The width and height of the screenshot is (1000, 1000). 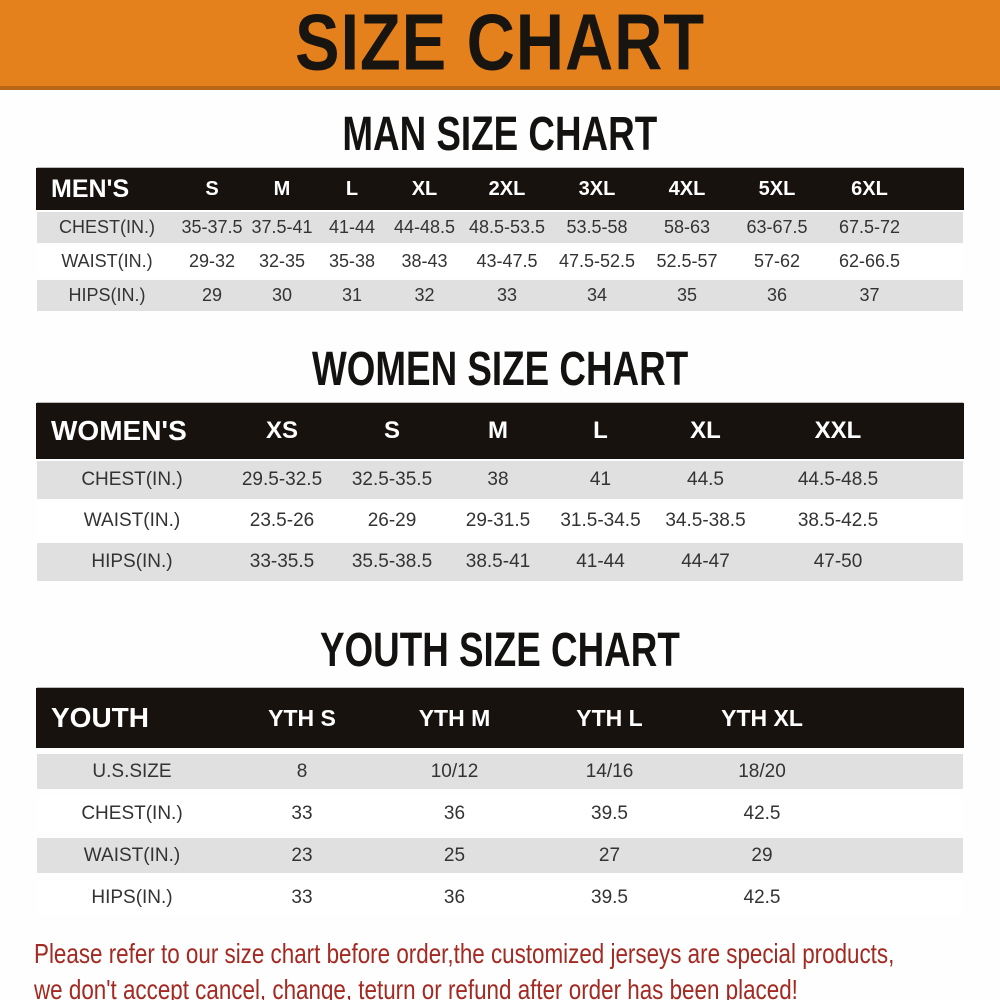 I want to click on cell: 32.5-35.5, so click(x=392, y=480).